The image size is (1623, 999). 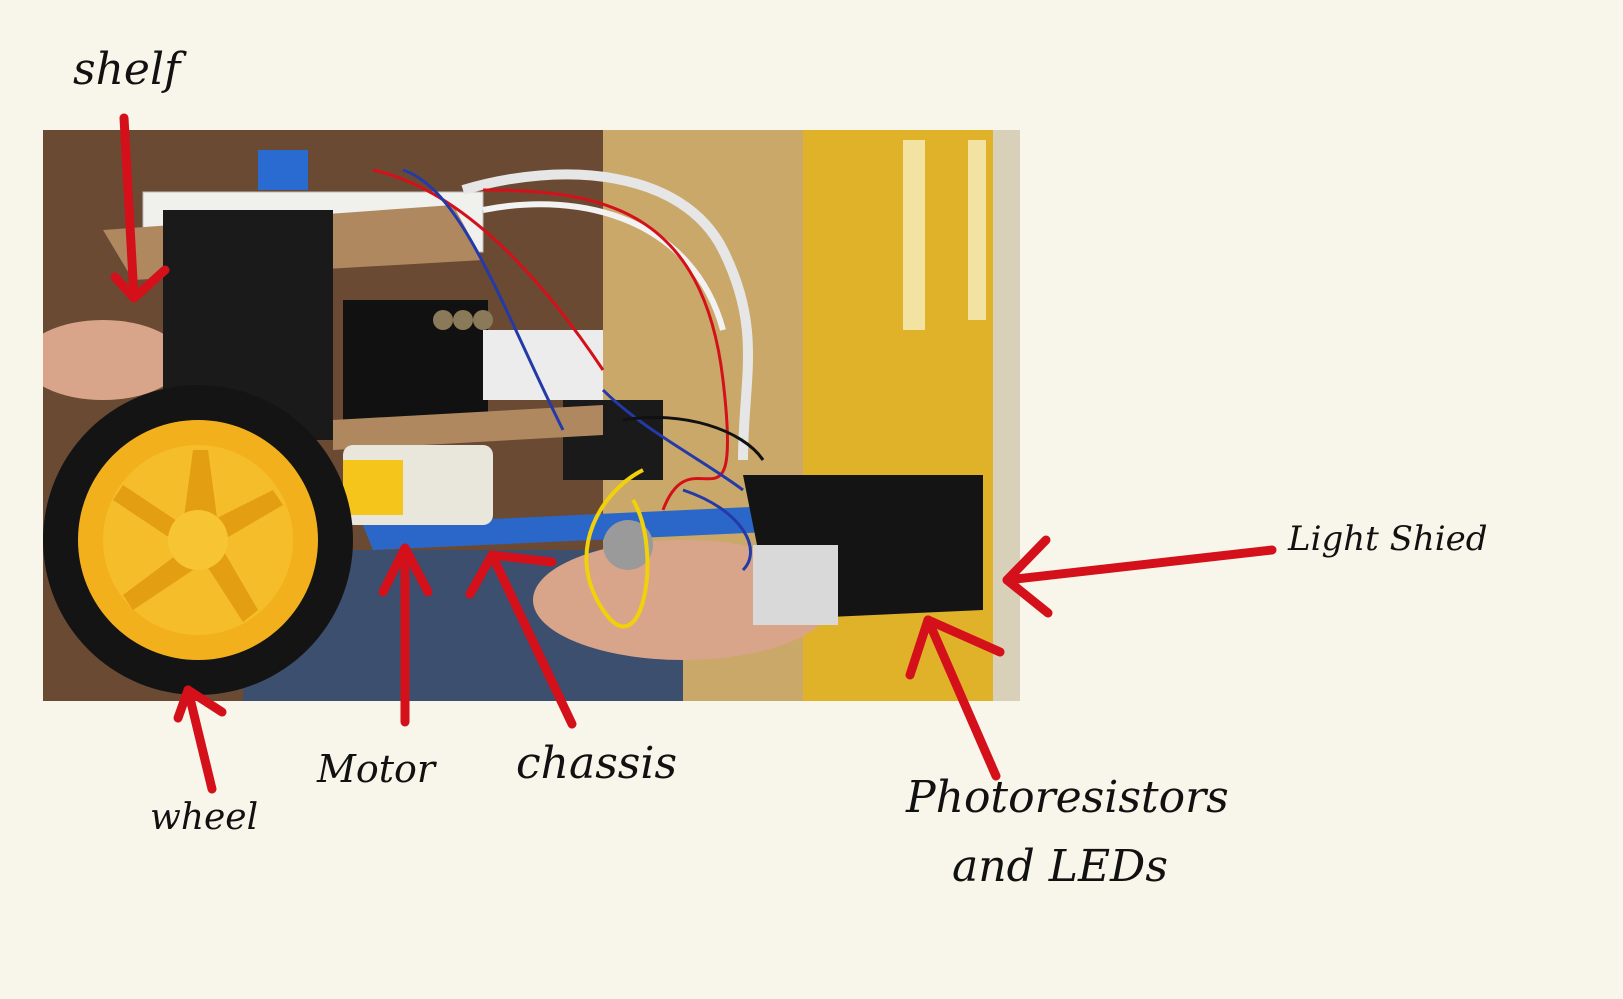 What do you see at coordinates (204, 817) in the screenshot?
I see `wheel-label: wheel` at bounding box center [204, 817].